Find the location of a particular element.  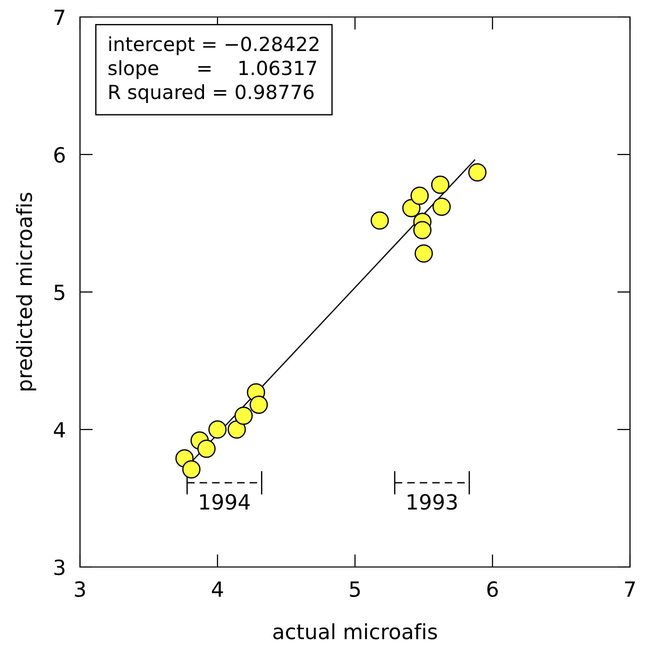

annotation: slope = 1.06317 is located at coordinates (212, 70).